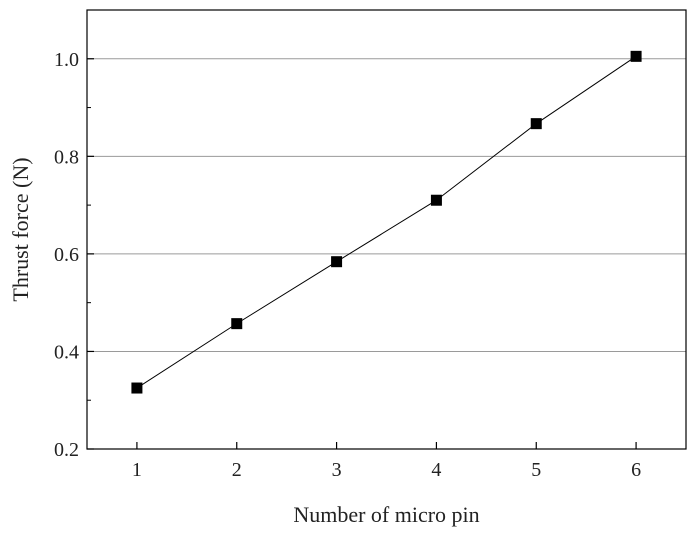 The image size is (699, 539). Describe the element at coordinates (137, 470) in the screenshot. I see `x-tick-label: 1` at that location.